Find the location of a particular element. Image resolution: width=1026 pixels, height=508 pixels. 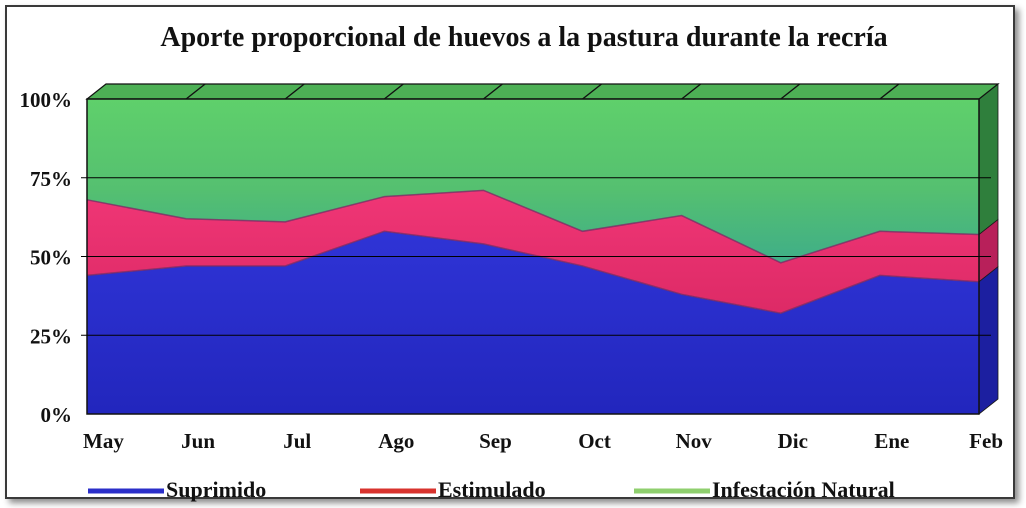

legend-label-estimulado: Estimulado is located at coordinates (492, 489).